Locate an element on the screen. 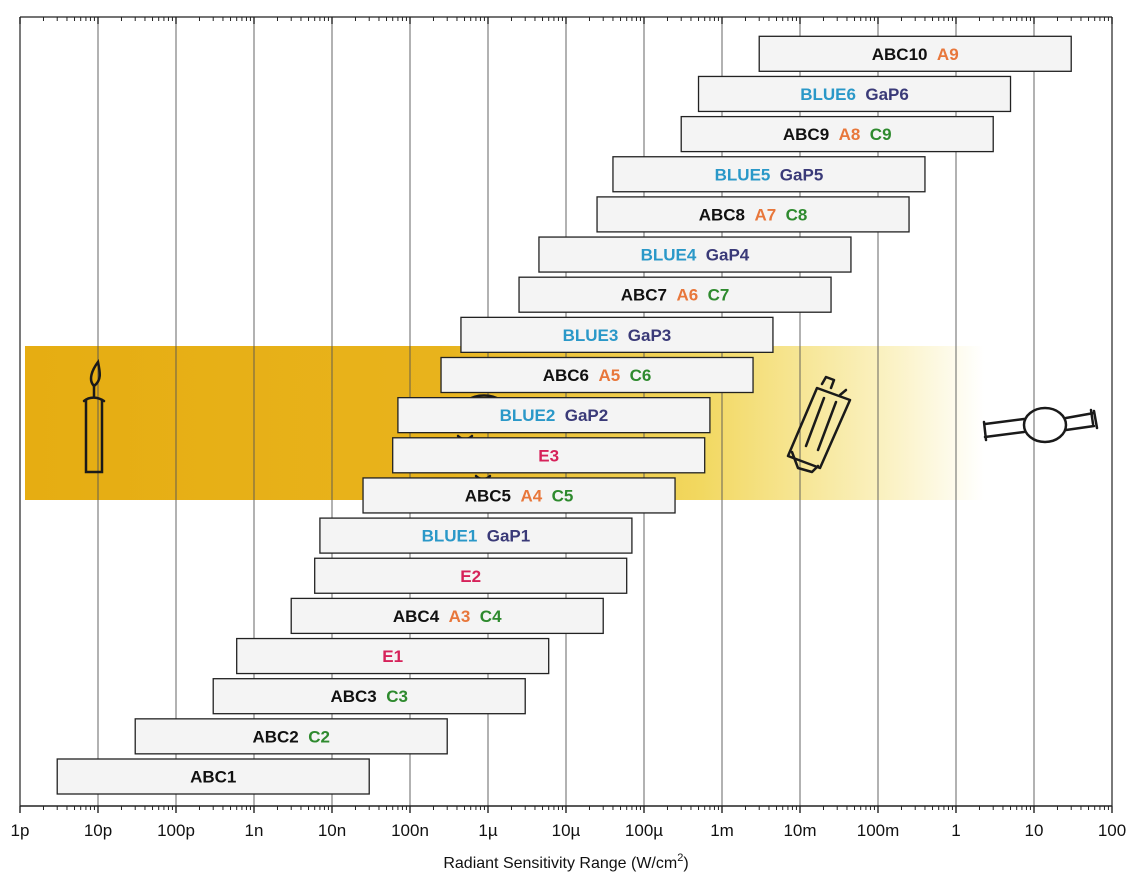 This screenshot has height=875, width=1134. range-bar: BLUE1 GaP1 is located at coordinates (476, 535).